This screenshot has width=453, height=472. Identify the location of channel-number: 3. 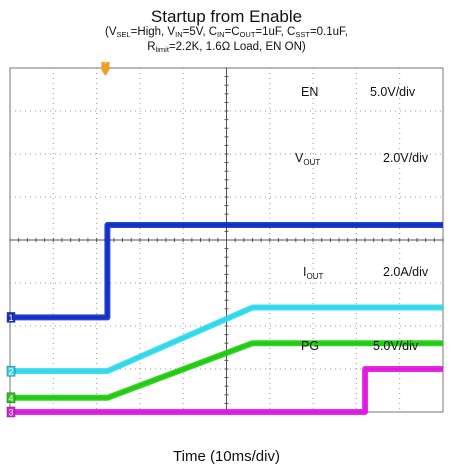
(10, 413).